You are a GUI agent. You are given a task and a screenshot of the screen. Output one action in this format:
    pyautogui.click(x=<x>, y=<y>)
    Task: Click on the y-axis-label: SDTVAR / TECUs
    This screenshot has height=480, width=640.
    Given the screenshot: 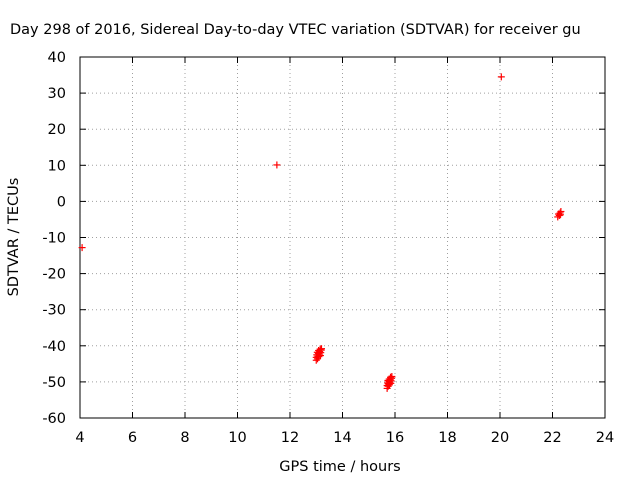 What is the action you would take?
    pyautogui.click(x=14, y=237)
    